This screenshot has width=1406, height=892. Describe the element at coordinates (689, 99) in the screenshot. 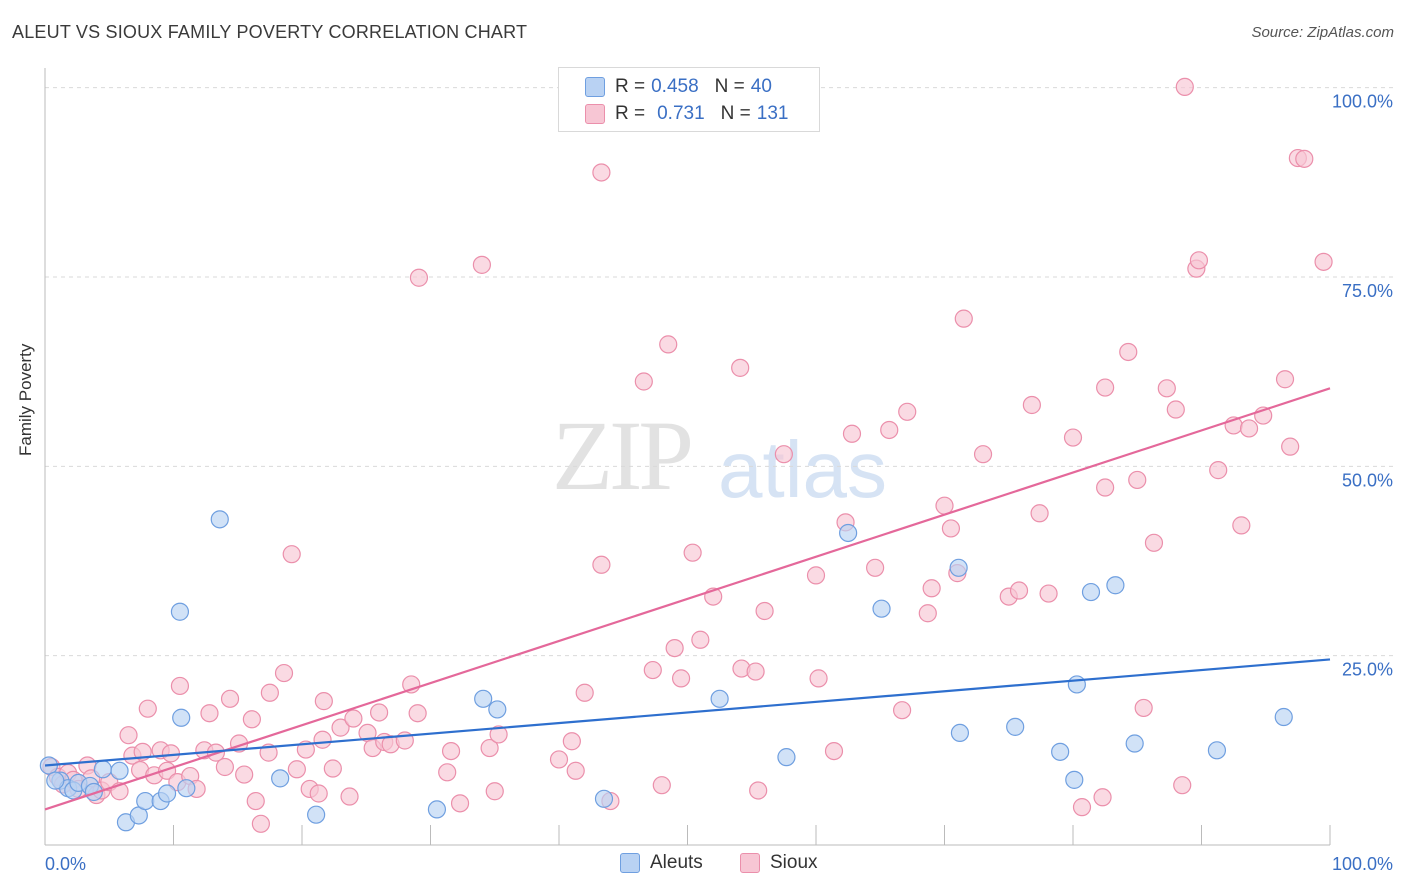

I see `correlation-legend: R = 0.458 N = 40 R = 0.731 N = 131` at that location.